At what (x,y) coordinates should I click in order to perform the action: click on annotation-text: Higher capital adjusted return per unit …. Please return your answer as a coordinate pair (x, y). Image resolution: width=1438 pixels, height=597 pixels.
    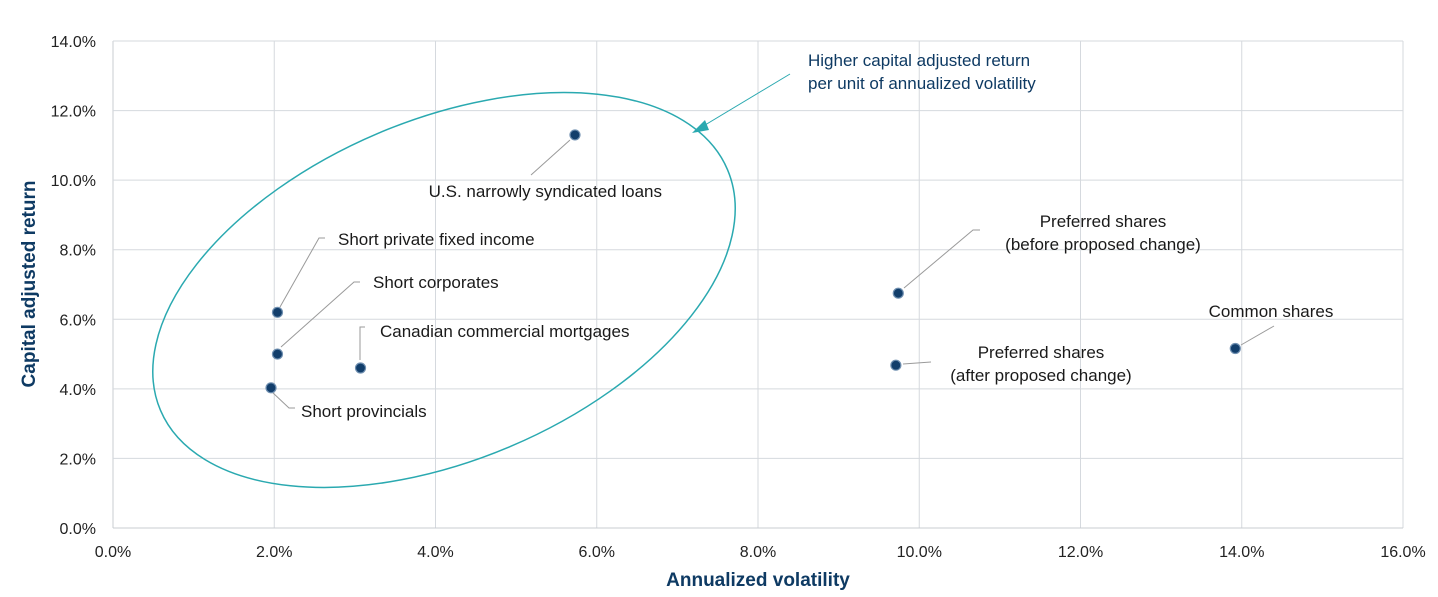
    Looking at the image, I should click on (922, 72).